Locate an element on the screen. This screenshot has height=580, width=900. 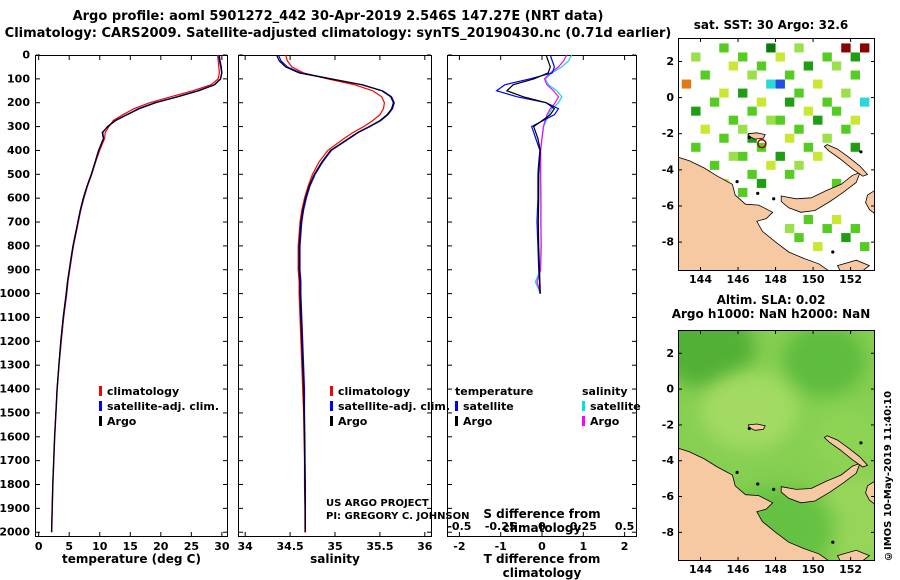
t-difference-axis-label: T difference from climatology is located at coordinates (542, 566).